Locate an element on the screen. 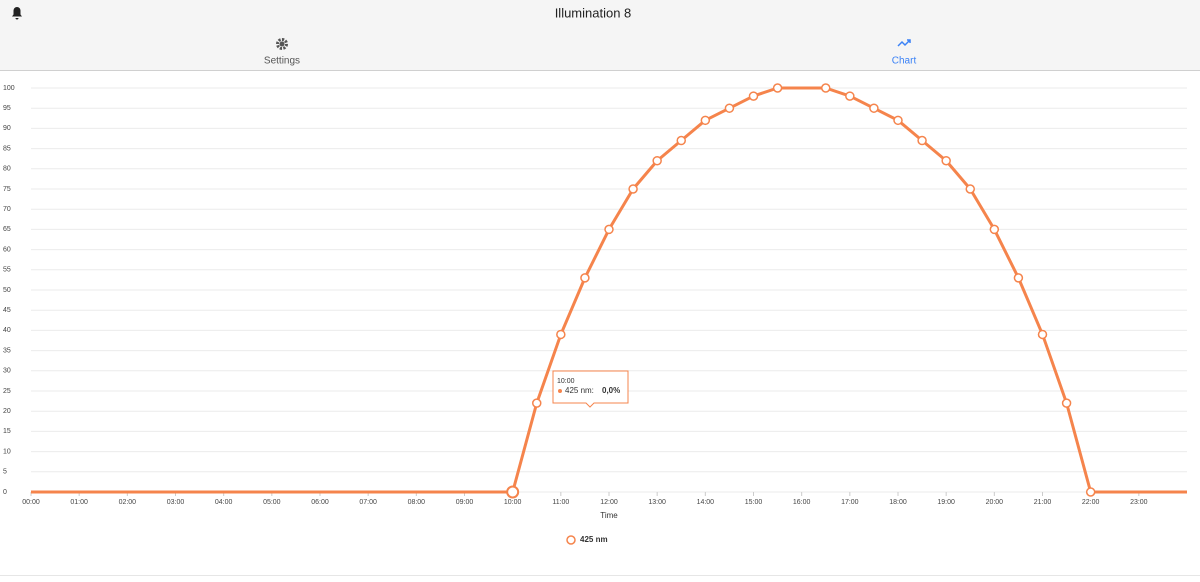  x-tick-label: 00:00 is located at coordinates (31, 502).